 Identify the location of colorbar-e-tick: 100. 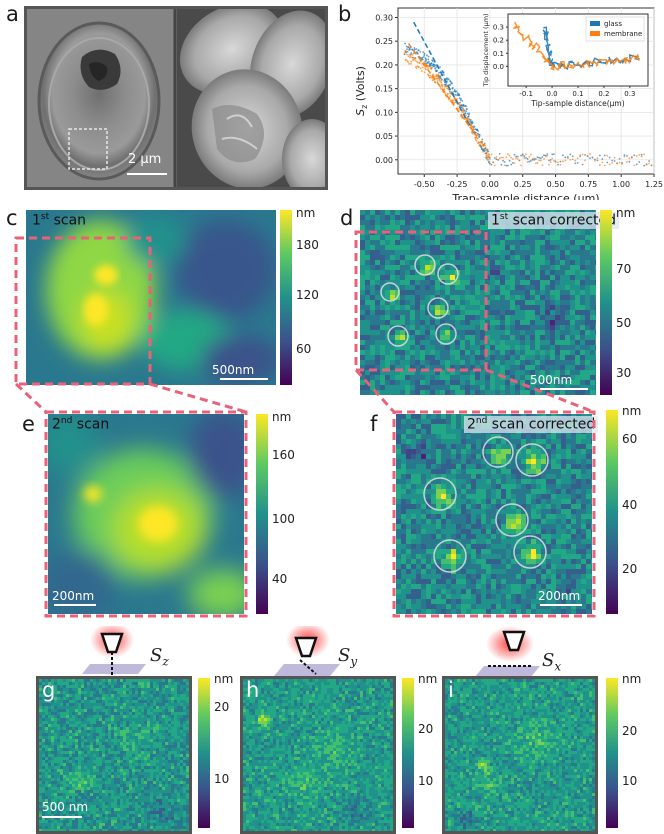
(283, 519).